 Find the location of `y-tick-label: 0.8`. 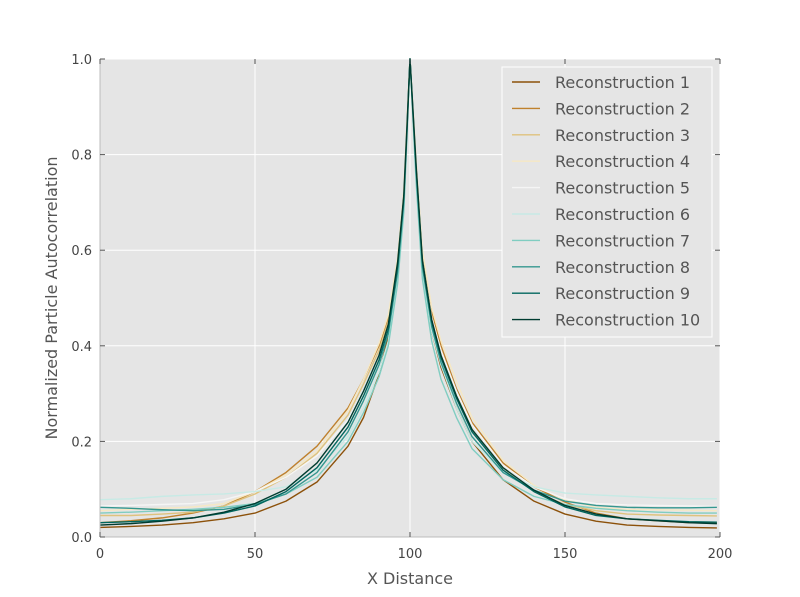

y-tick-label: 0.8 is located at coordinates (81, 156).